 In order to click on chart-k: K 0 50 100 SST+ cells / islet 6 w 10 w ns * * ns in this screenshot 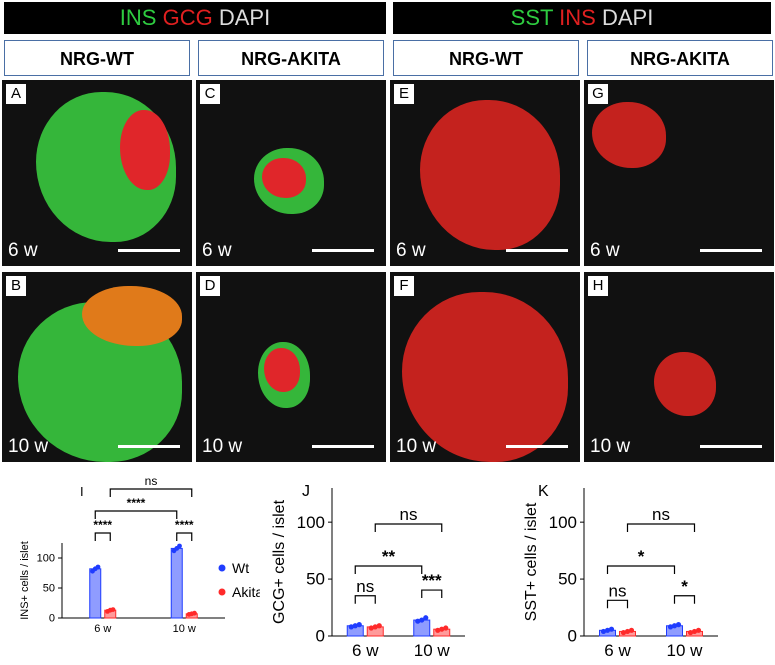, I will do `click(620, 571)`.